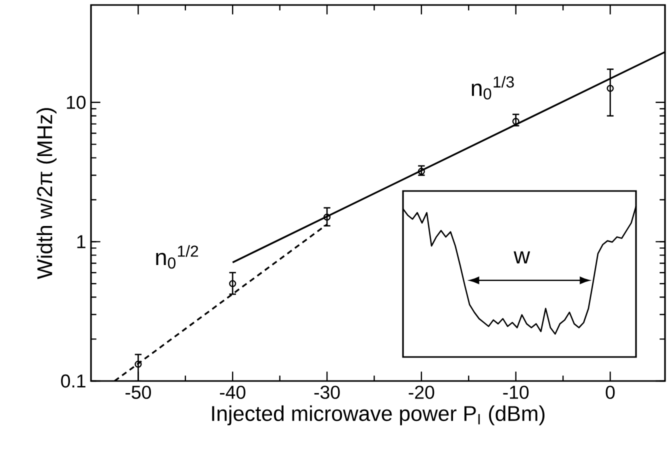 The width and height of the screenshot is (667, 471). Describe the element at coordinates (516, 392) in the screenshot. I see `x-tick-label: -10` at that location.